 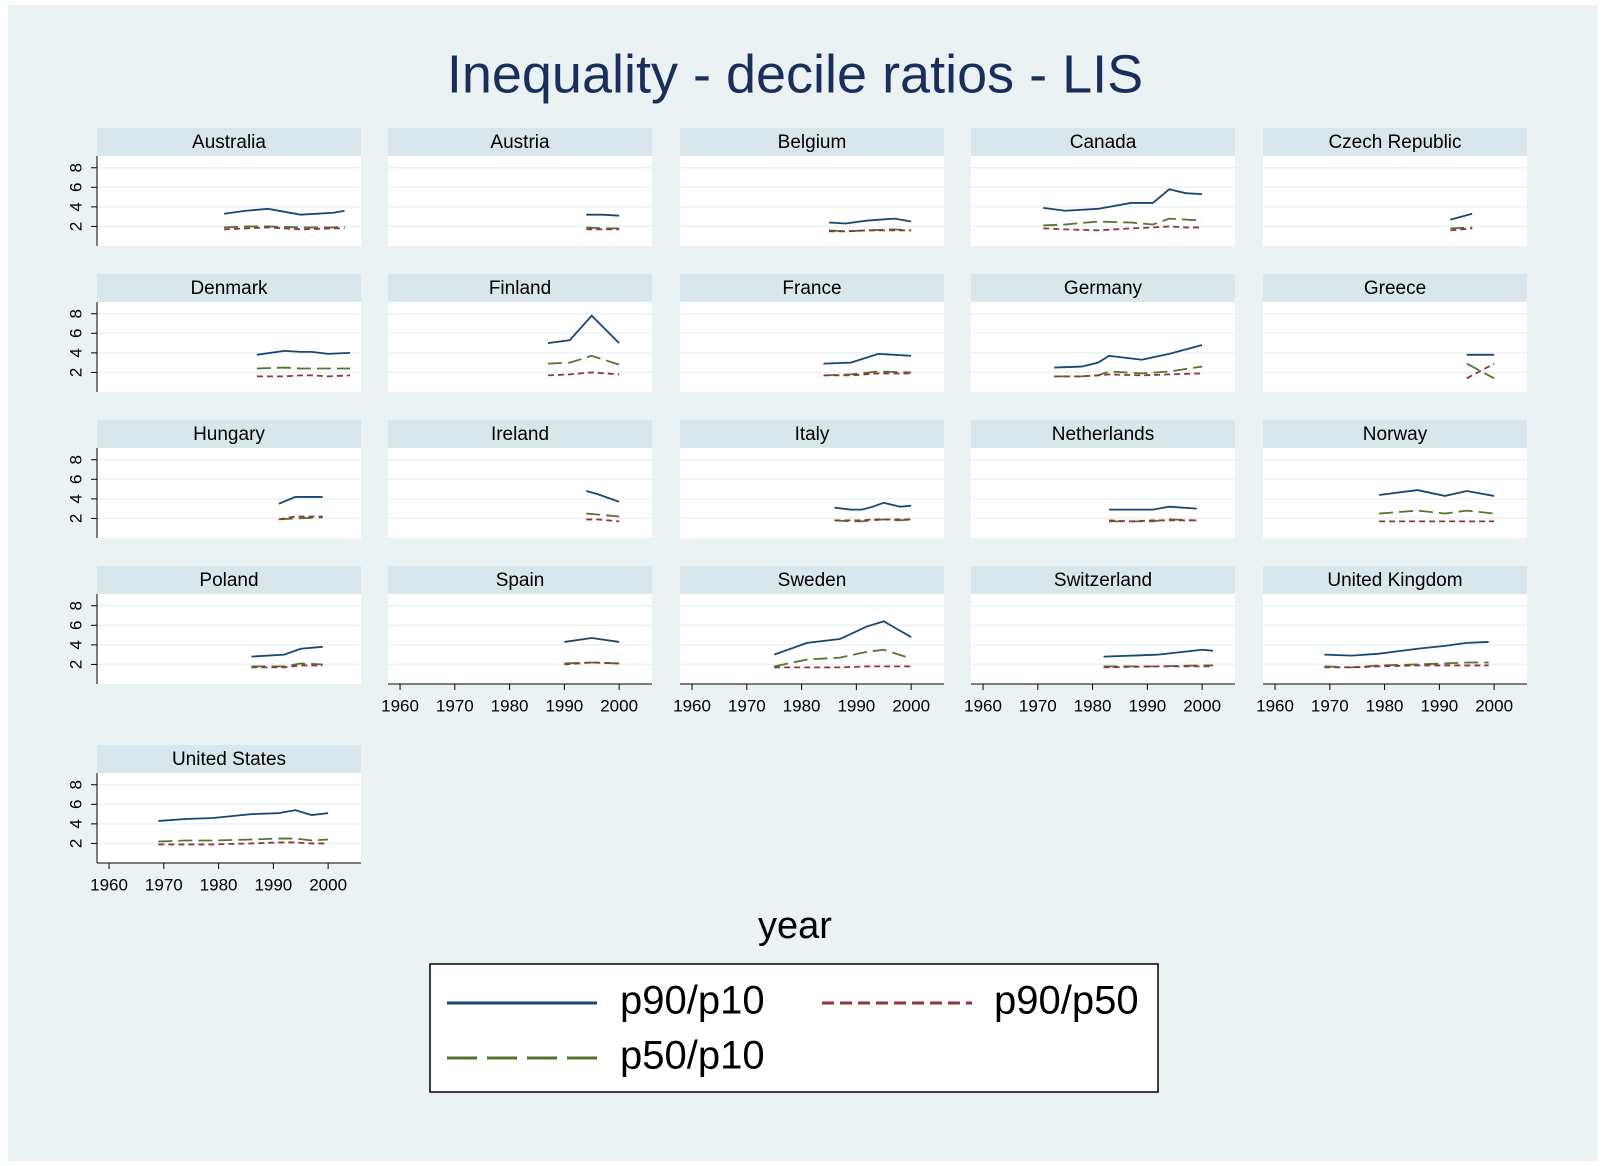 I want to click on panel-title: Poland, so click(x=228, y=580).